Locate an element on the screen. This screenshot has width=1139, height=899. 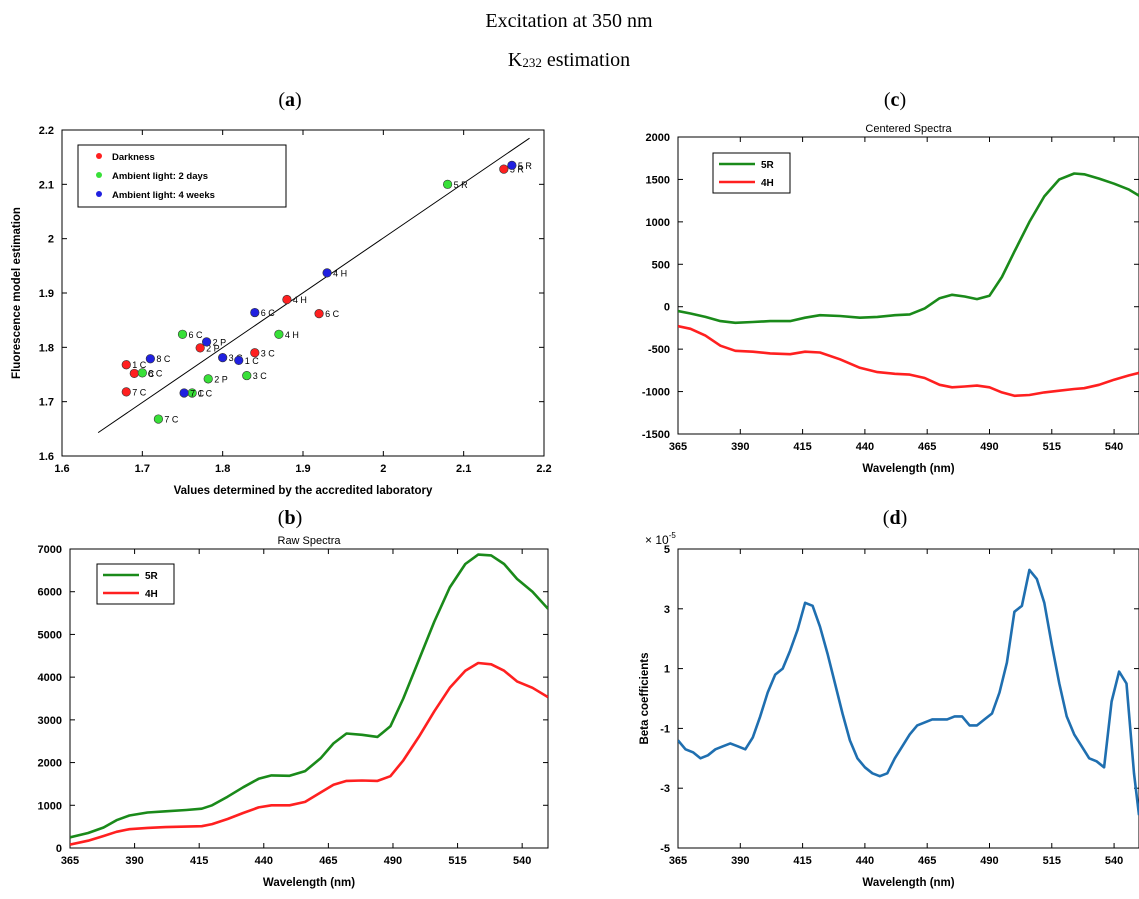
point-label: 3 C is located at coordinates (268, 353).